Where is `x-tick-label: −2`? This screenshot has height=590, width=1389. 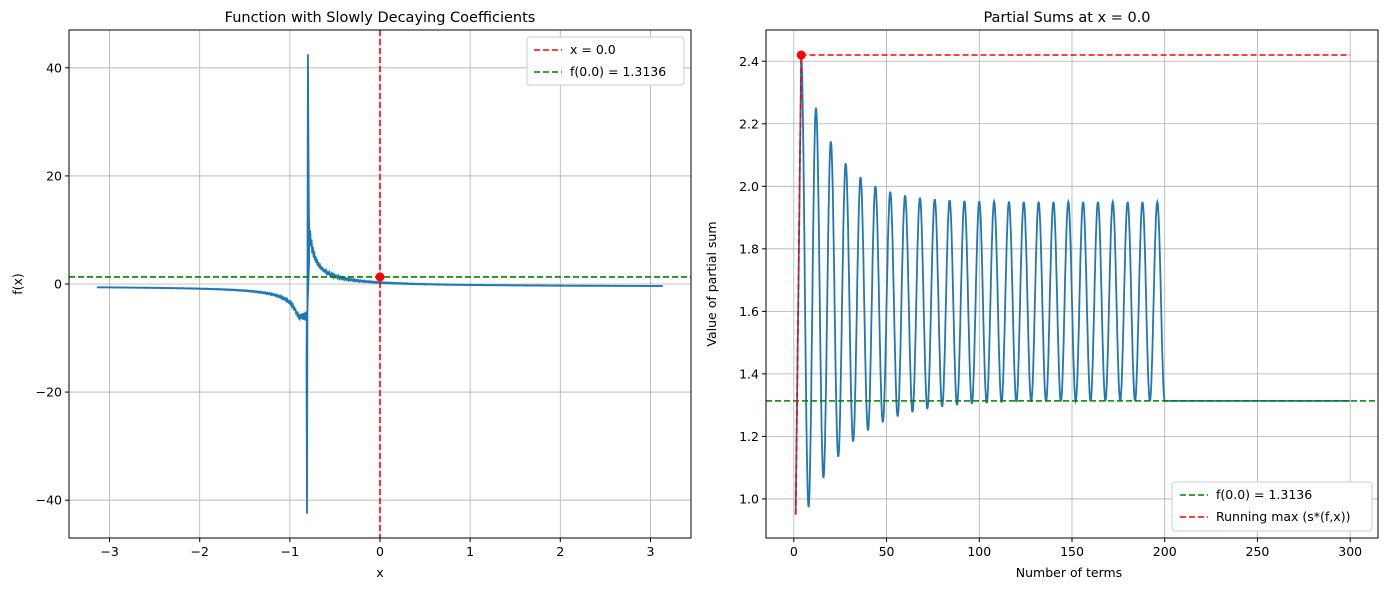 x-tick-label: −2 is located at coordinates (199, 551).